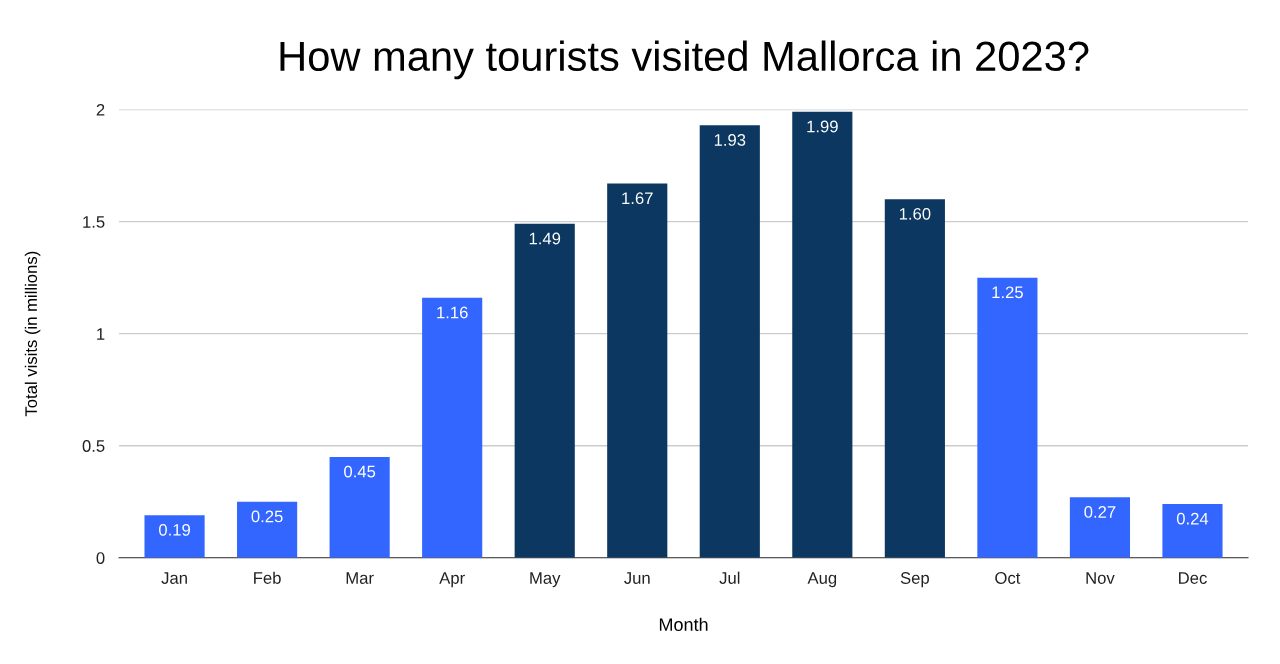 This screenshot has width=1280, height=664. Describe the element at coordinates (267, 577) in the screenshot. I see `x-tick-label: Feb` at that location.